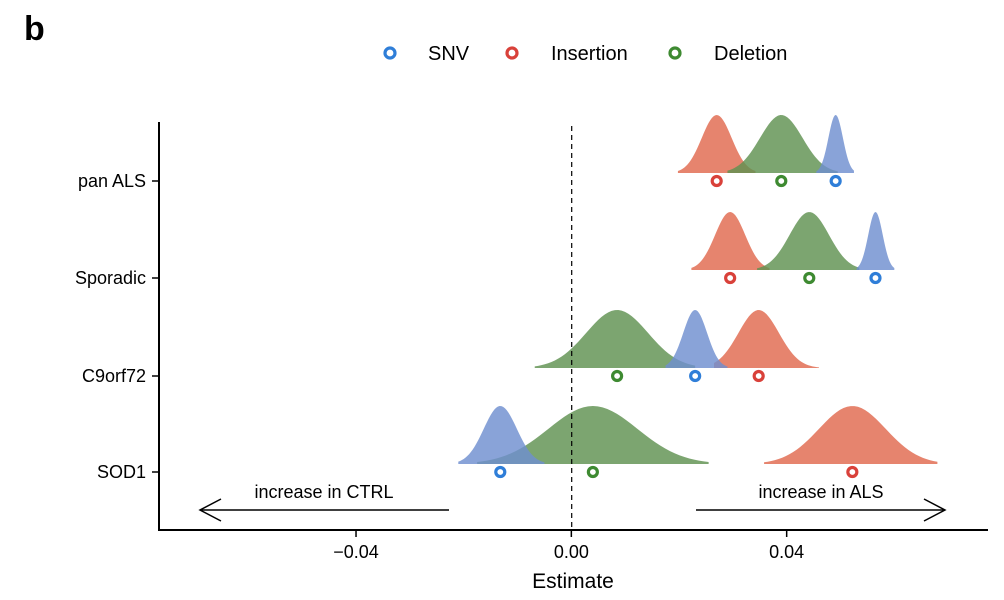 The width and height of the screenshot is (1004, 600). I want to click on ridge-deletion-pan-als, so click(782, 144).